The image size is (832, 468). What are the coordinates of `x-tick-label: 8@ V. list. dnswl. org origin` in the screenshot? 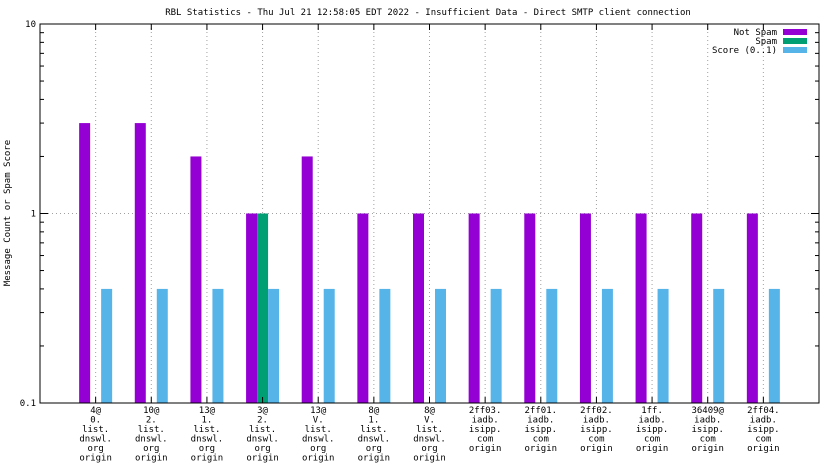 It's located at (429, 435).